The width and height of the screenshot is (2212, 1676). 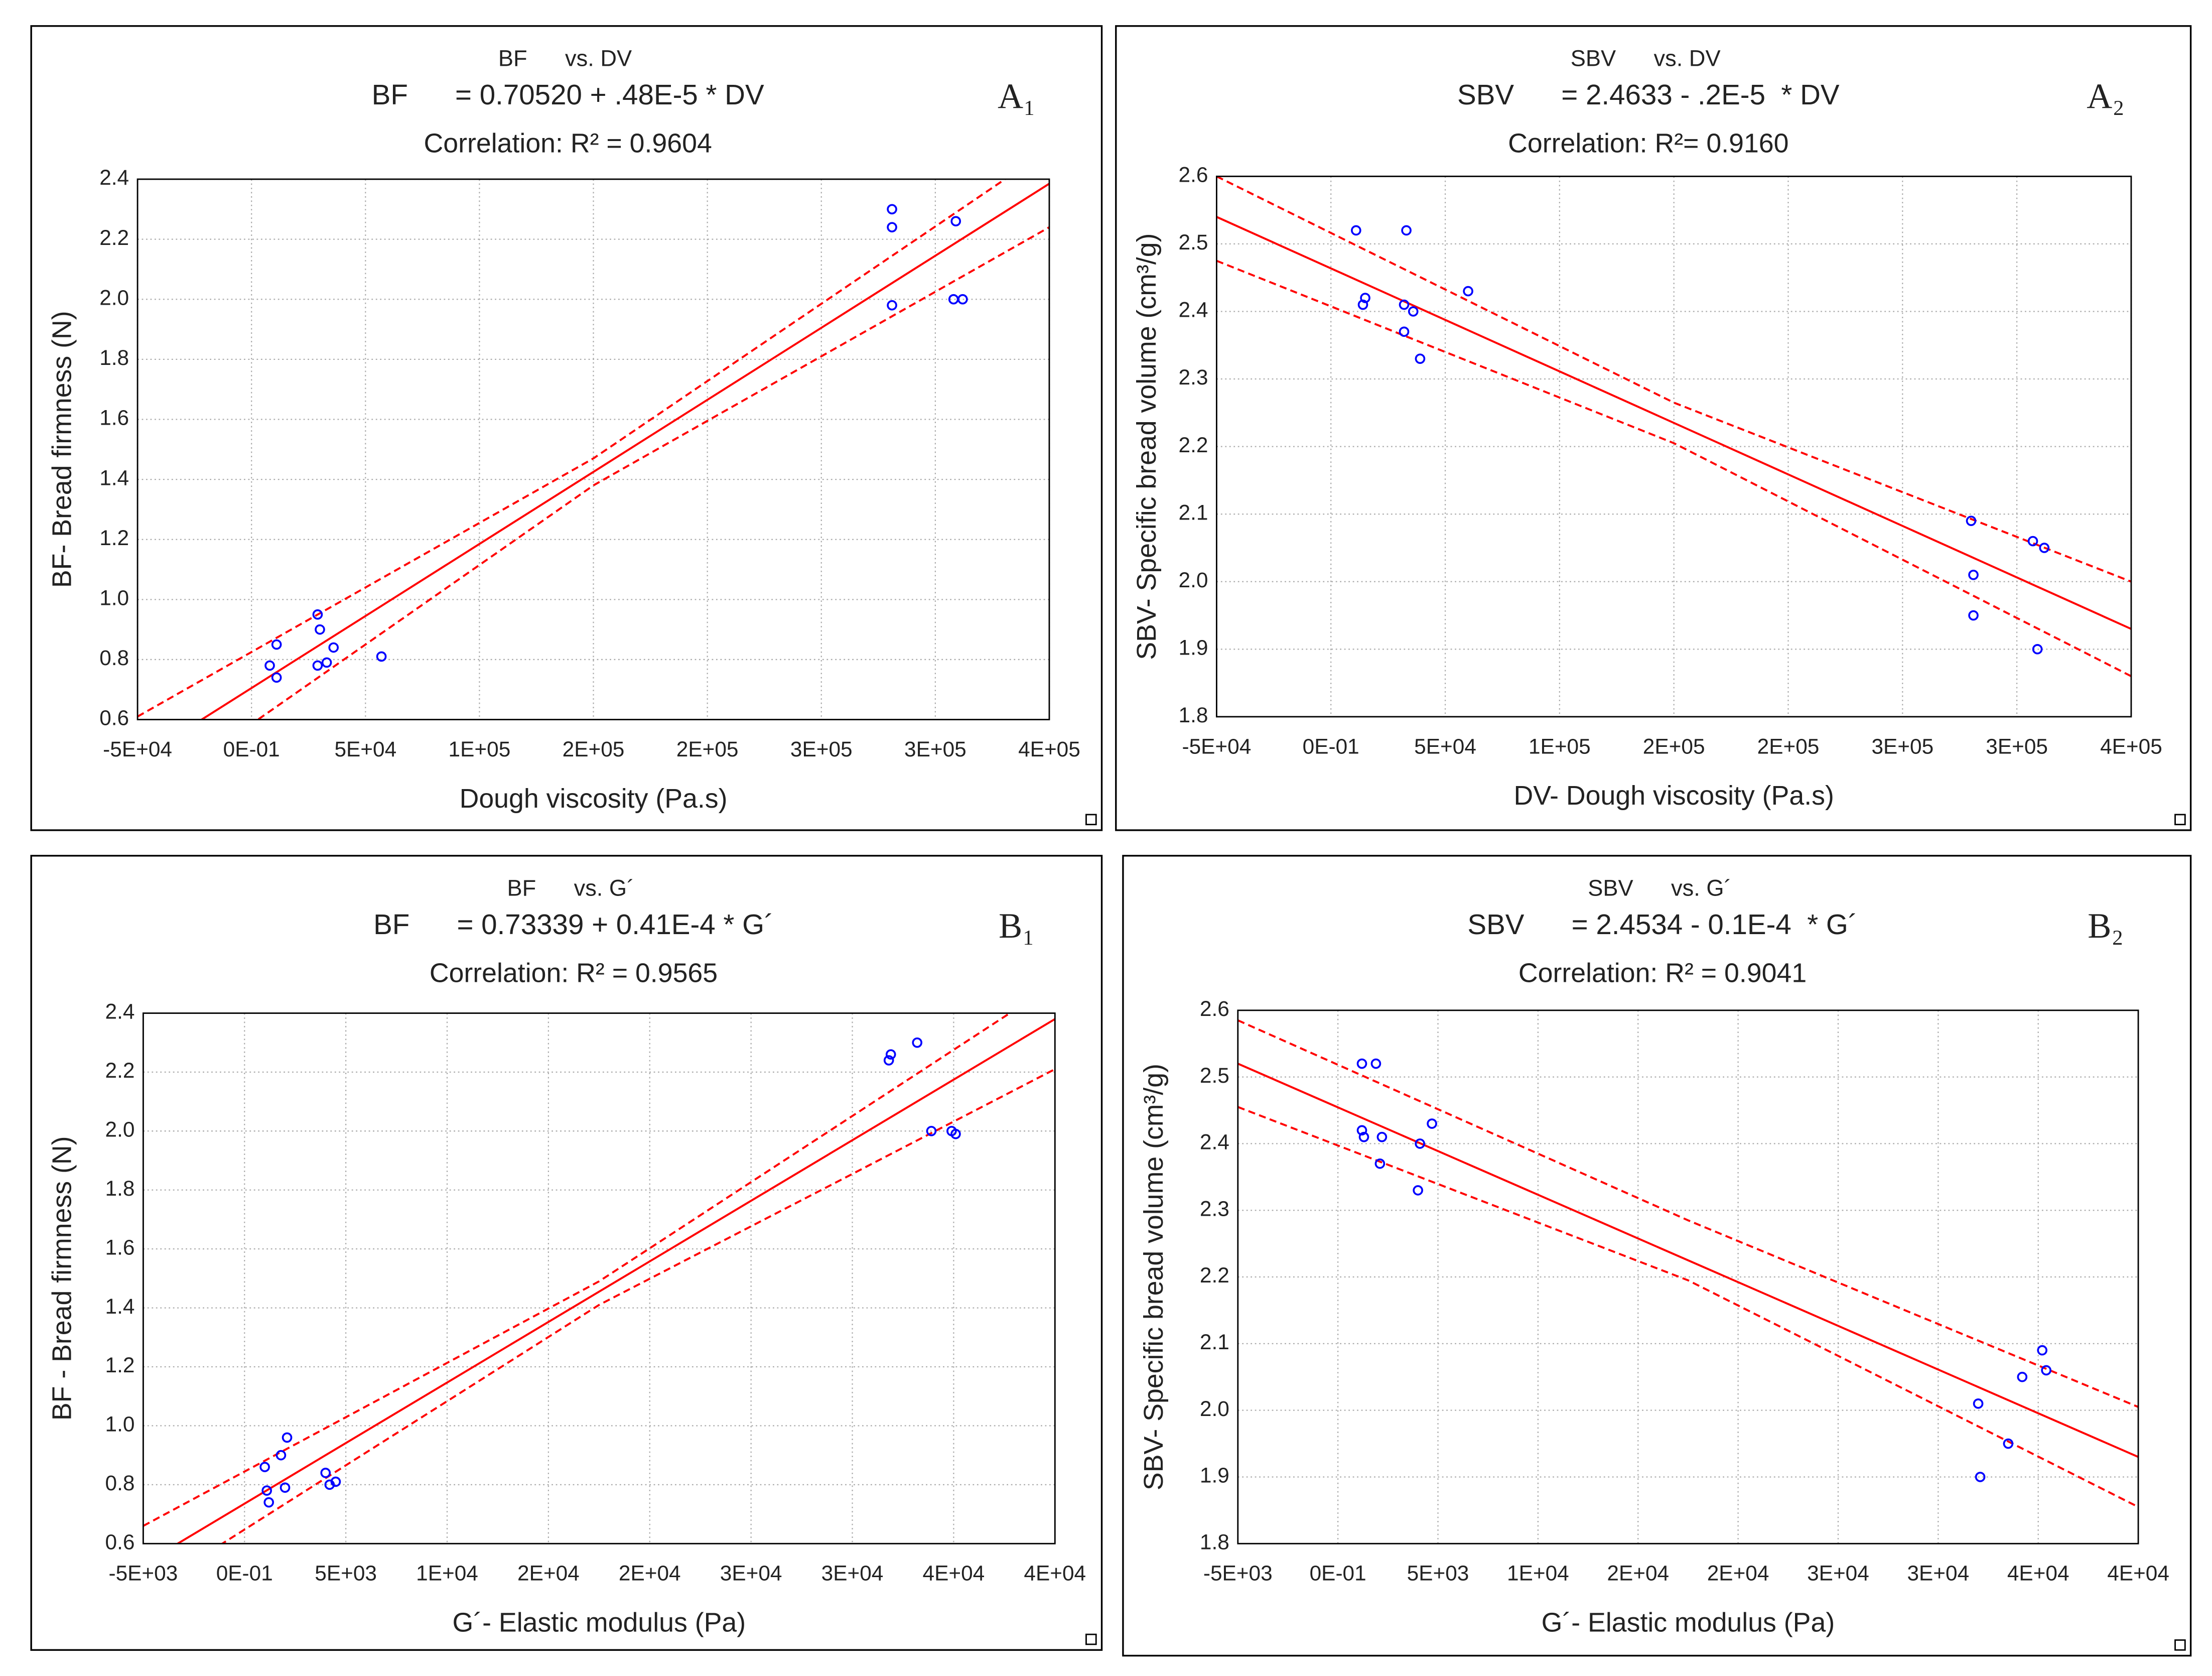 What do you see at coordinates (62, 449) in the screenshot?
I see `y-axis-label: BF- Bread firmness (N)` at bounding box center [62, 449].